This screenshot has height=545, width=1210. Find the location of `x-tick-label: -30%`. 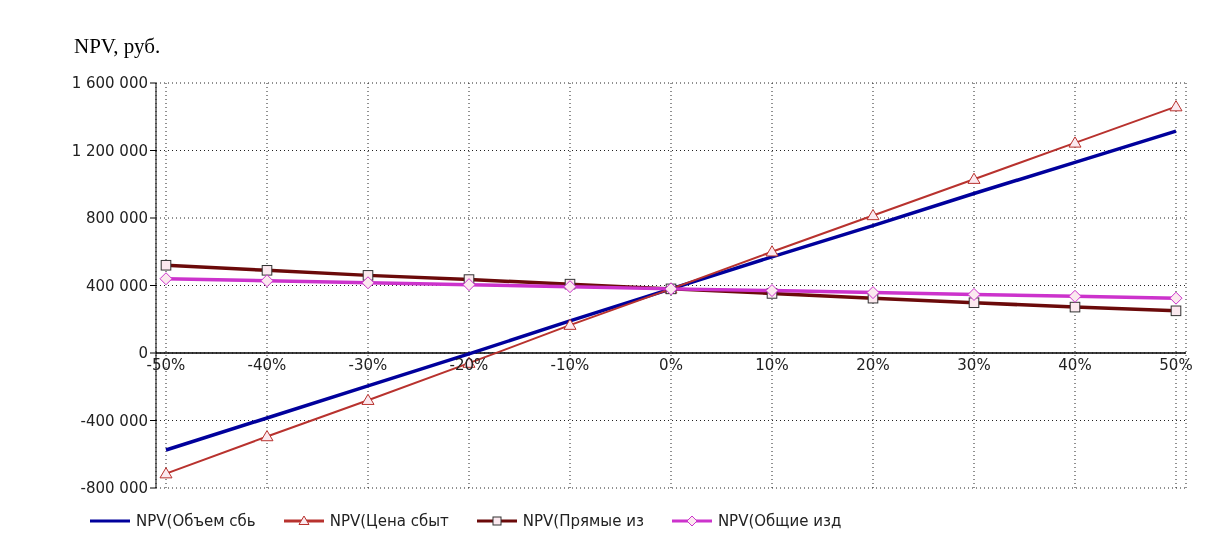

x-tick-label: -30% is located at coordinates (368, 364).